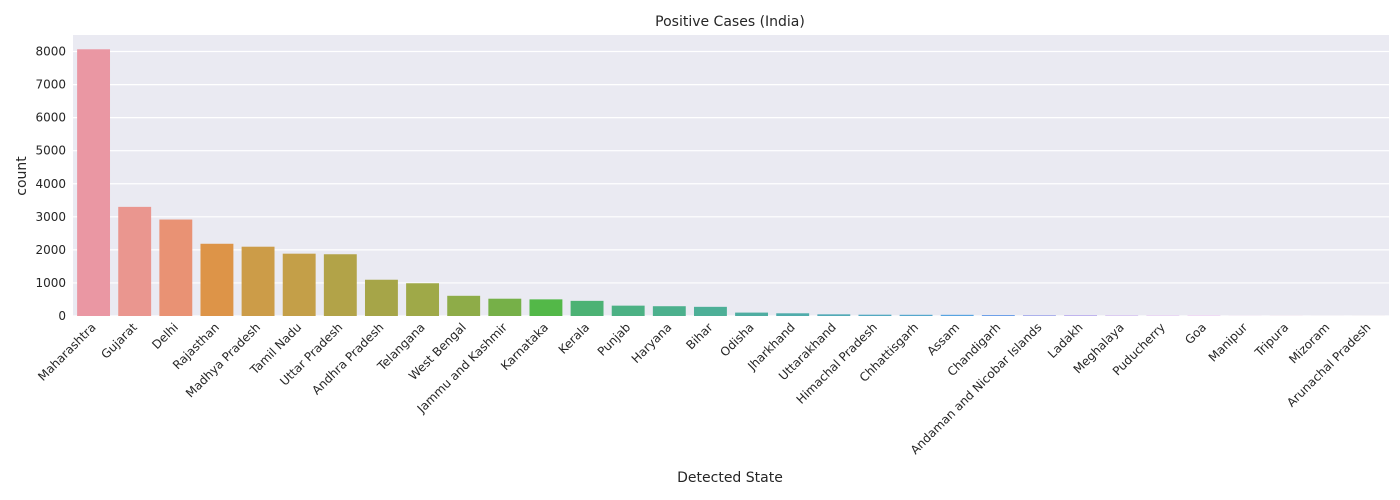 This screenshot has width=1400, height=500. Describe the element at coordinates (730, 22) in the screenshot. I see `chart-title: Positive Cases (India)` at that location.